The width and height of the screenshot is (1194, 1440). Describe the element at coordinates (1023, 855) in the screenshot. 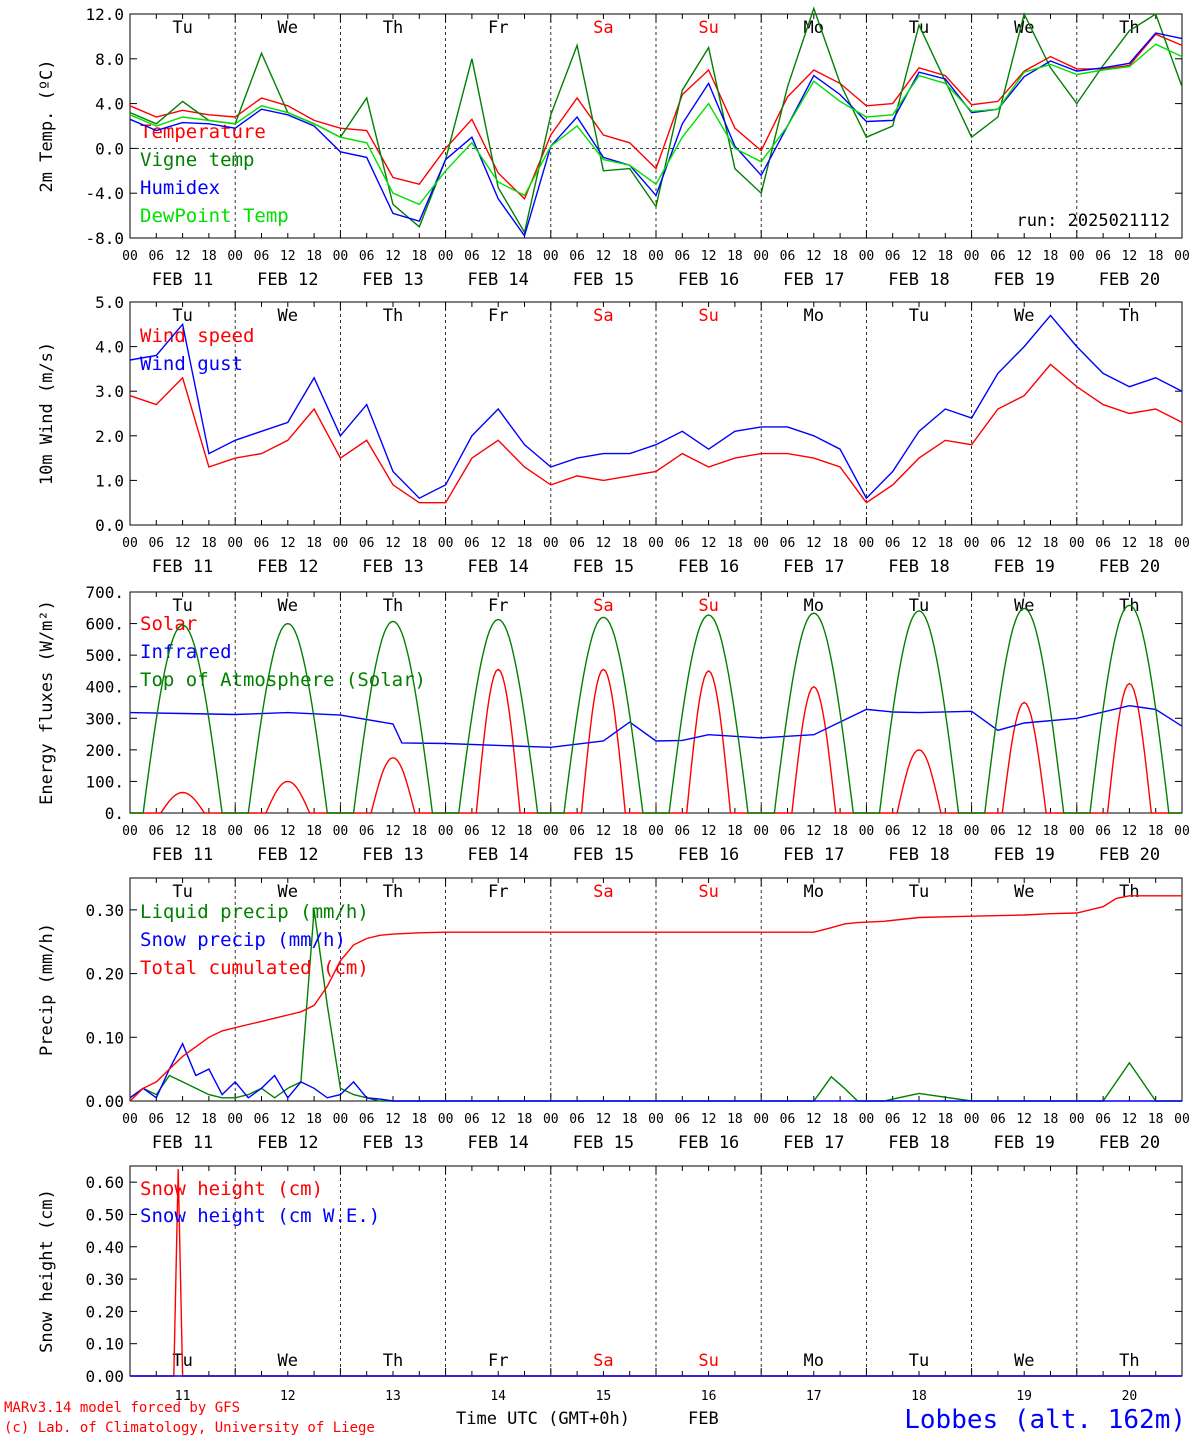

I see `date-label: FEB 19` at that location.